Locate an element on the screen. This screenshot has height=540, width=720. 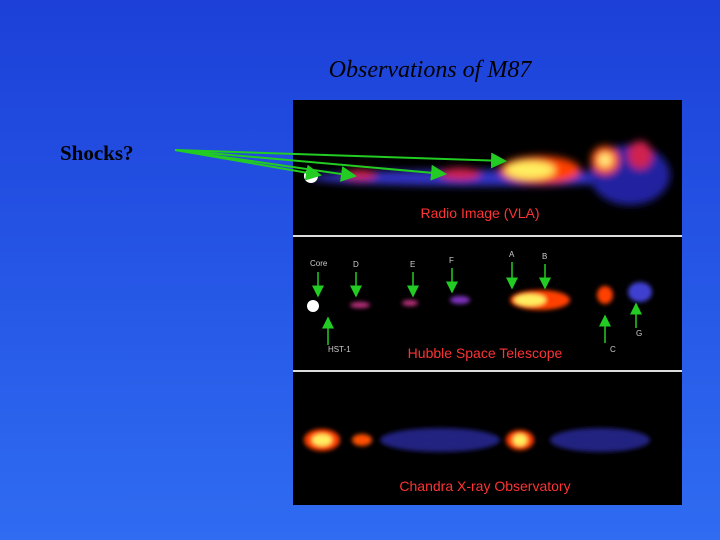
feature-label: Core is located at coordinates (319, 263).